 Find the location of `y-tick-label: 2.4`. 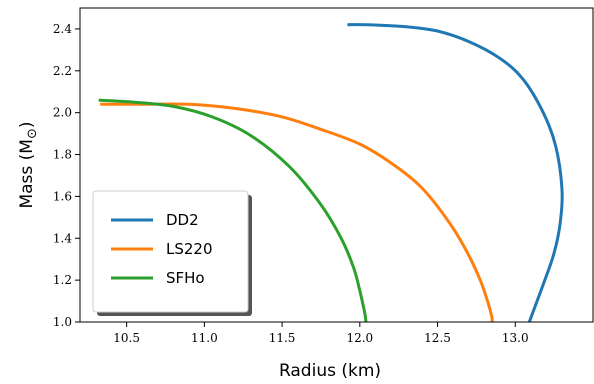

y-tick-label: 2.4 is located at coordinates (62, 29).